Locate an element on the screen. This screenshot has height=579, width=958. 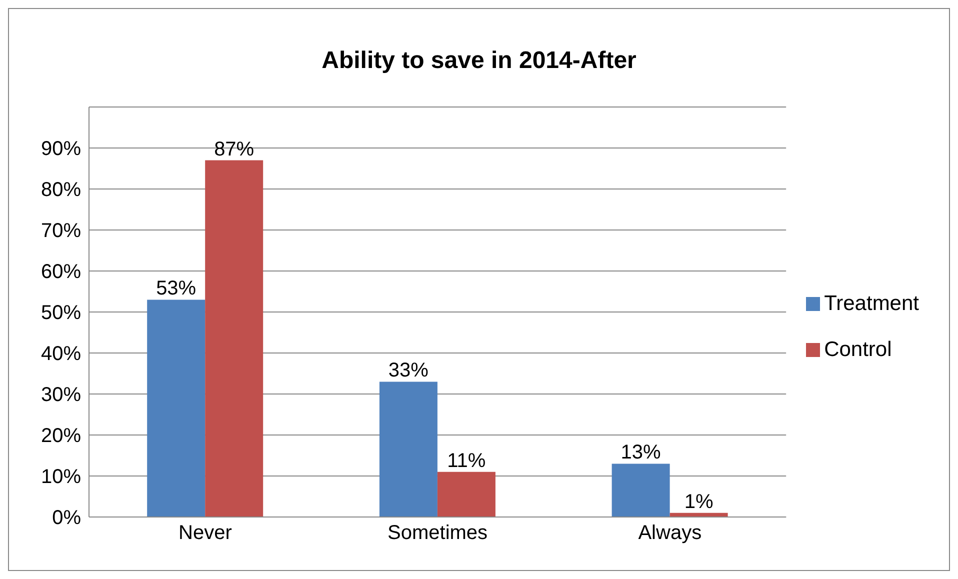
y-tick-label: 20% is located at coordinates (61, 436).